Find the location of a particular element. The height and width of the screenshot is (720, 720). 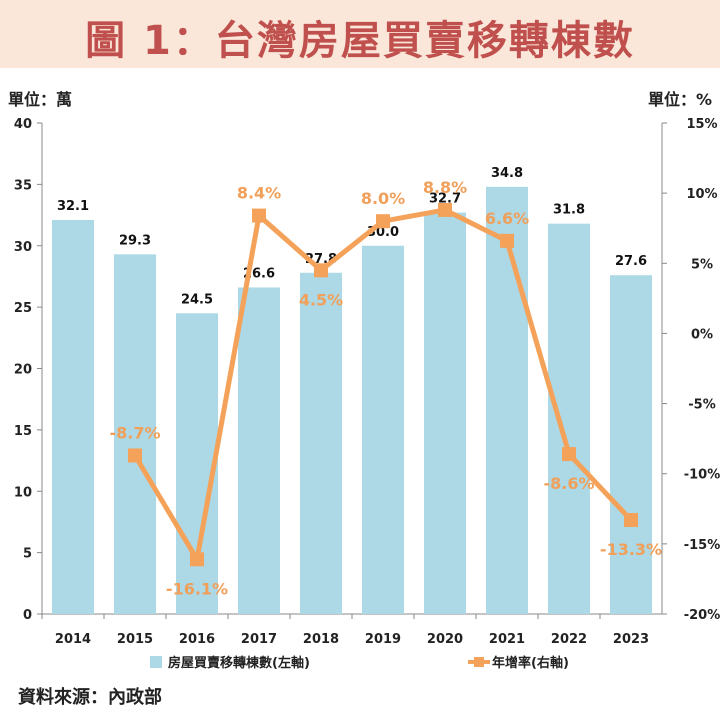

right-tick-label: -15% is located at coordinates (702, 545).